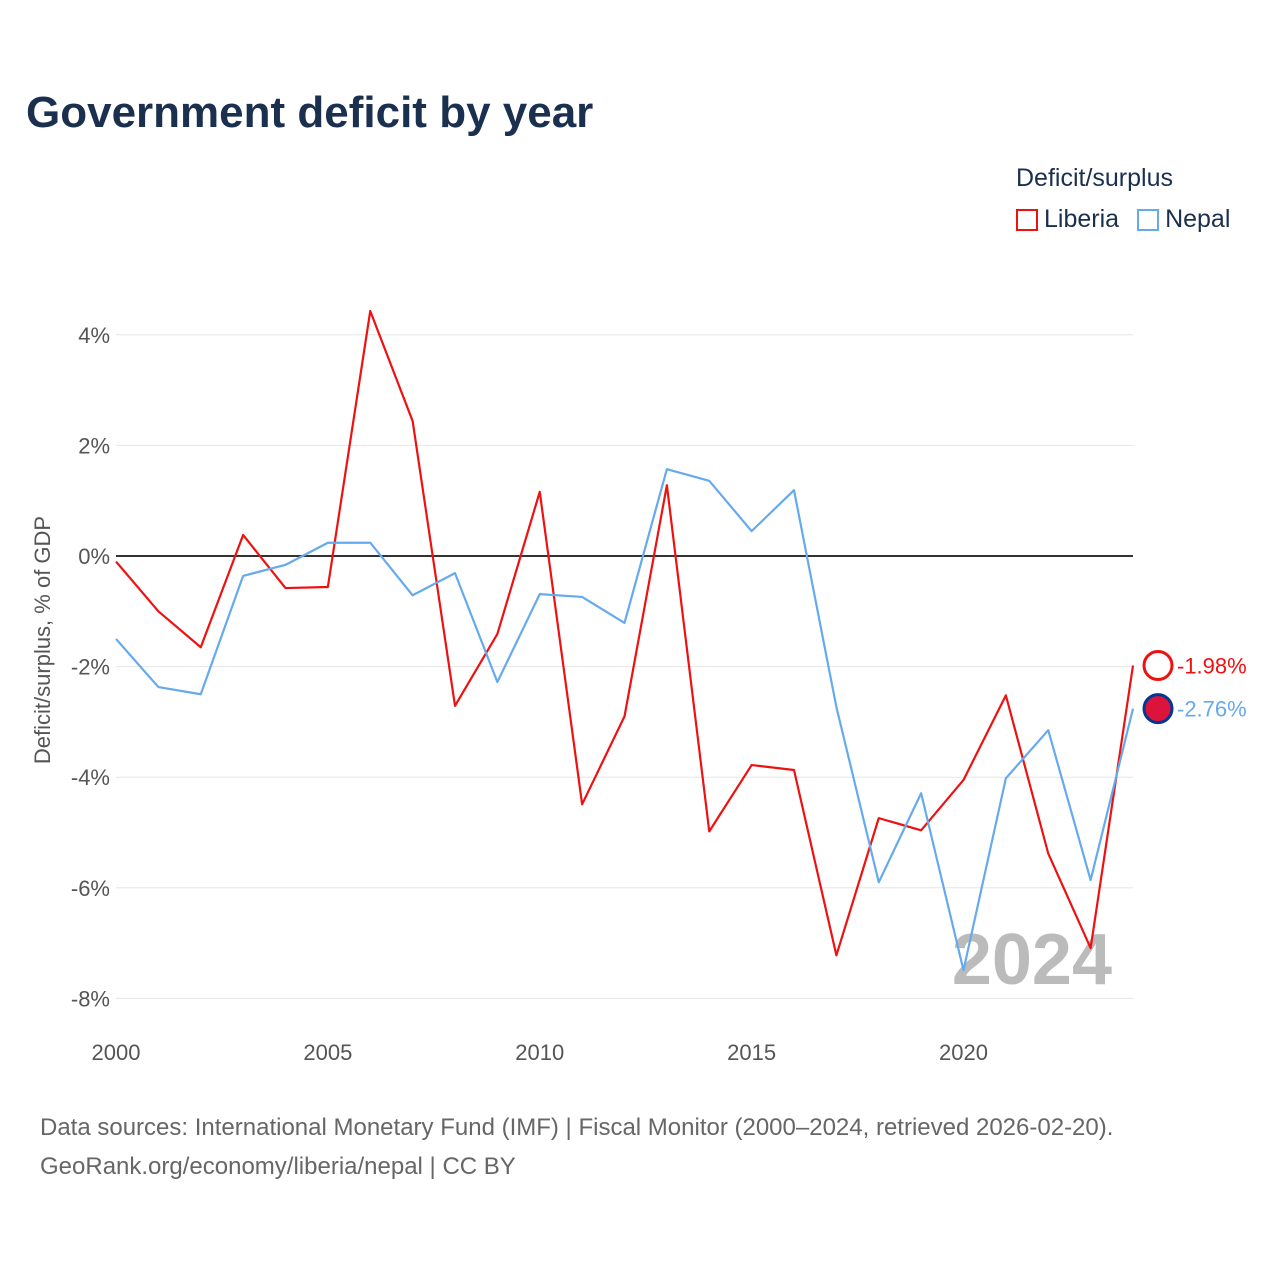  Describe the element at coordinates (539, 1052) in the screenshot. I see `x-tick-label: 2010` at that location.